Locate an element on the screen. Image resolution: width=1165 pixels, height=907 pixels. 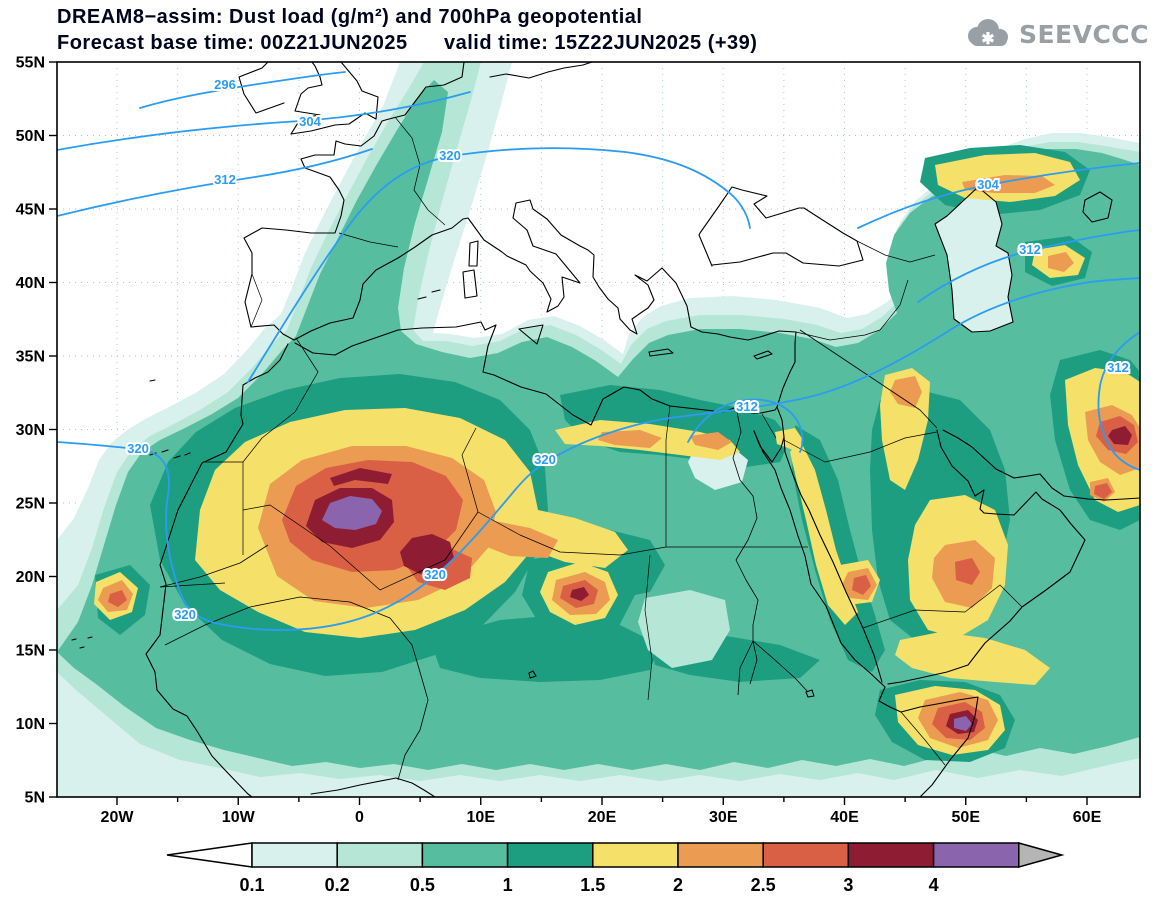
lon-tick-label: 10E is located at coordinates (481, 817).